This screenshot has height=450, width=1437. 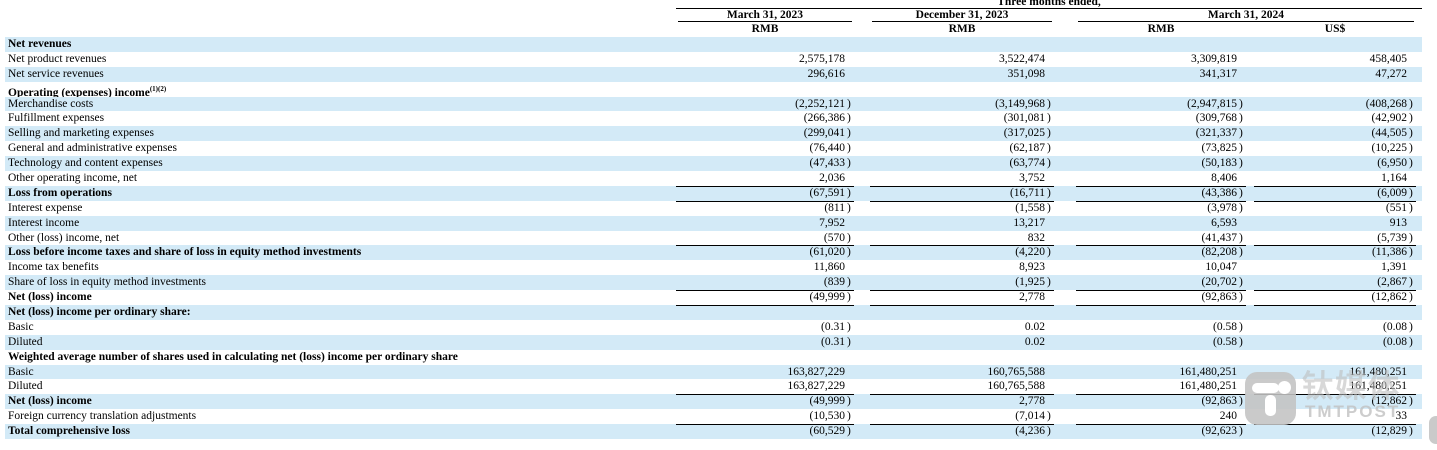 I want to click on value-cell: (41,437), so click(x=1161, y=239).